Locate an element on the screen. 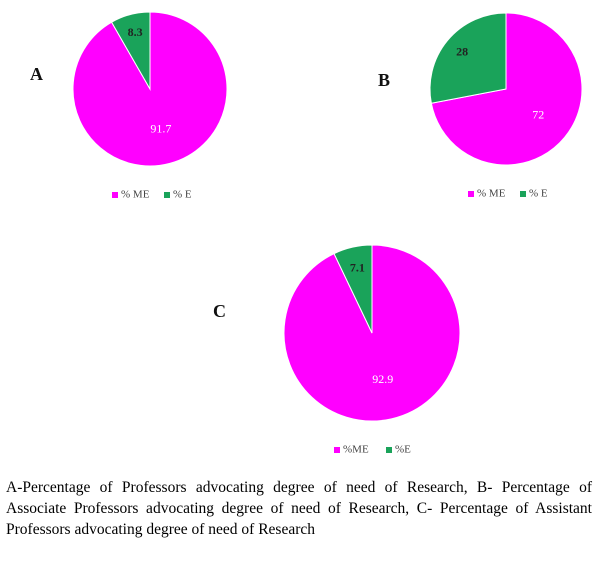 Image resolution: width=602 pixels, height=584 pixels. chart-title: B is located at coordinates (384, 80).